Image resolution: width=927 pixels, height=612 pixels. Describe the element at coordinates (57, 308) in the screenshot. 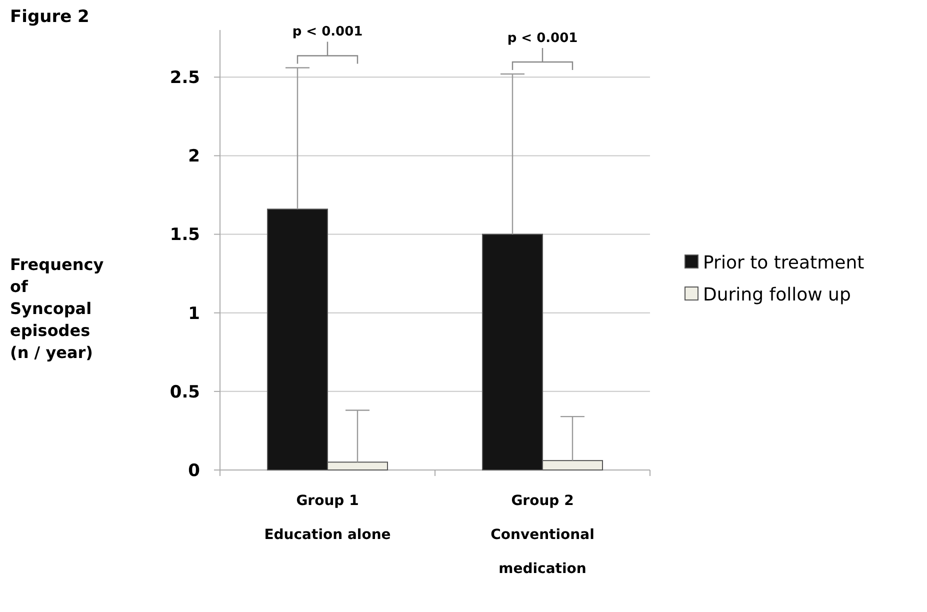

I see `y-axis-title: Frequency of Syncopal episodes (n / year)` at that location.